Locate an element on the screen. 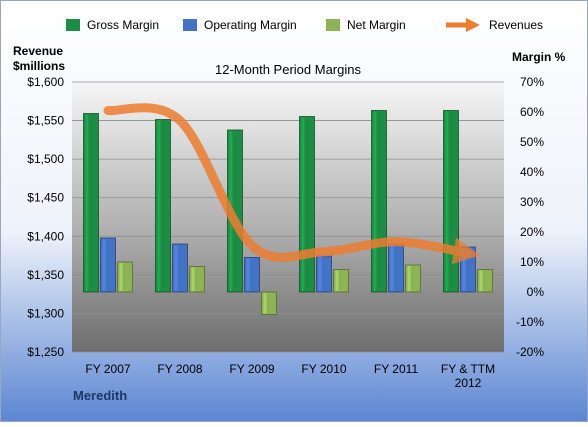 This screenshot has height=427, width=588. right-tick-label: 60% is located at coordinates (532, 112).